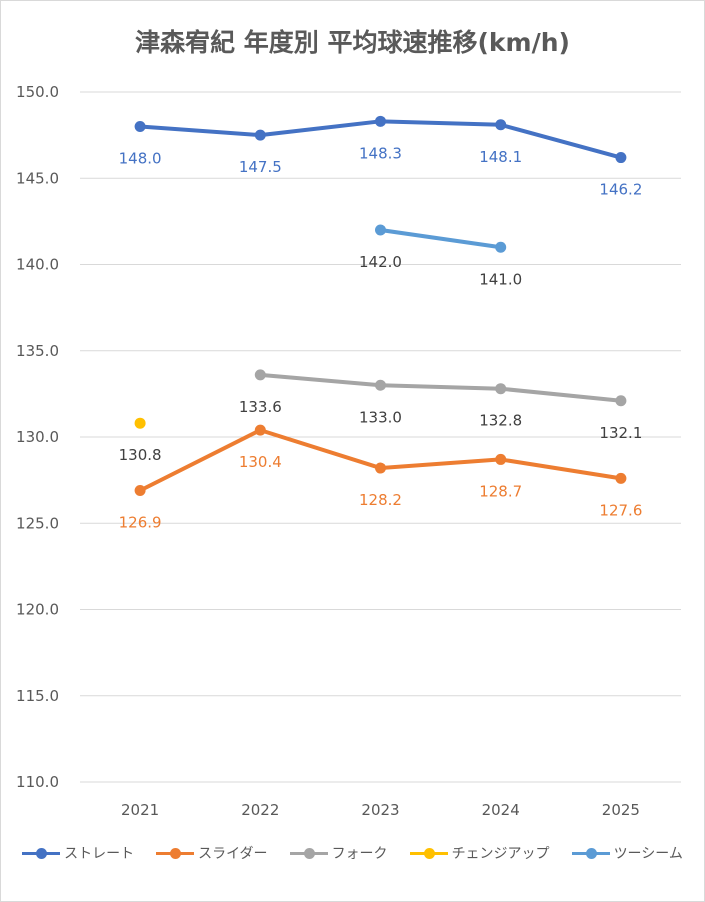  Describe the element at coordinates (140, 455) in the screenshot. I see `data-label: 130.8` at that location.